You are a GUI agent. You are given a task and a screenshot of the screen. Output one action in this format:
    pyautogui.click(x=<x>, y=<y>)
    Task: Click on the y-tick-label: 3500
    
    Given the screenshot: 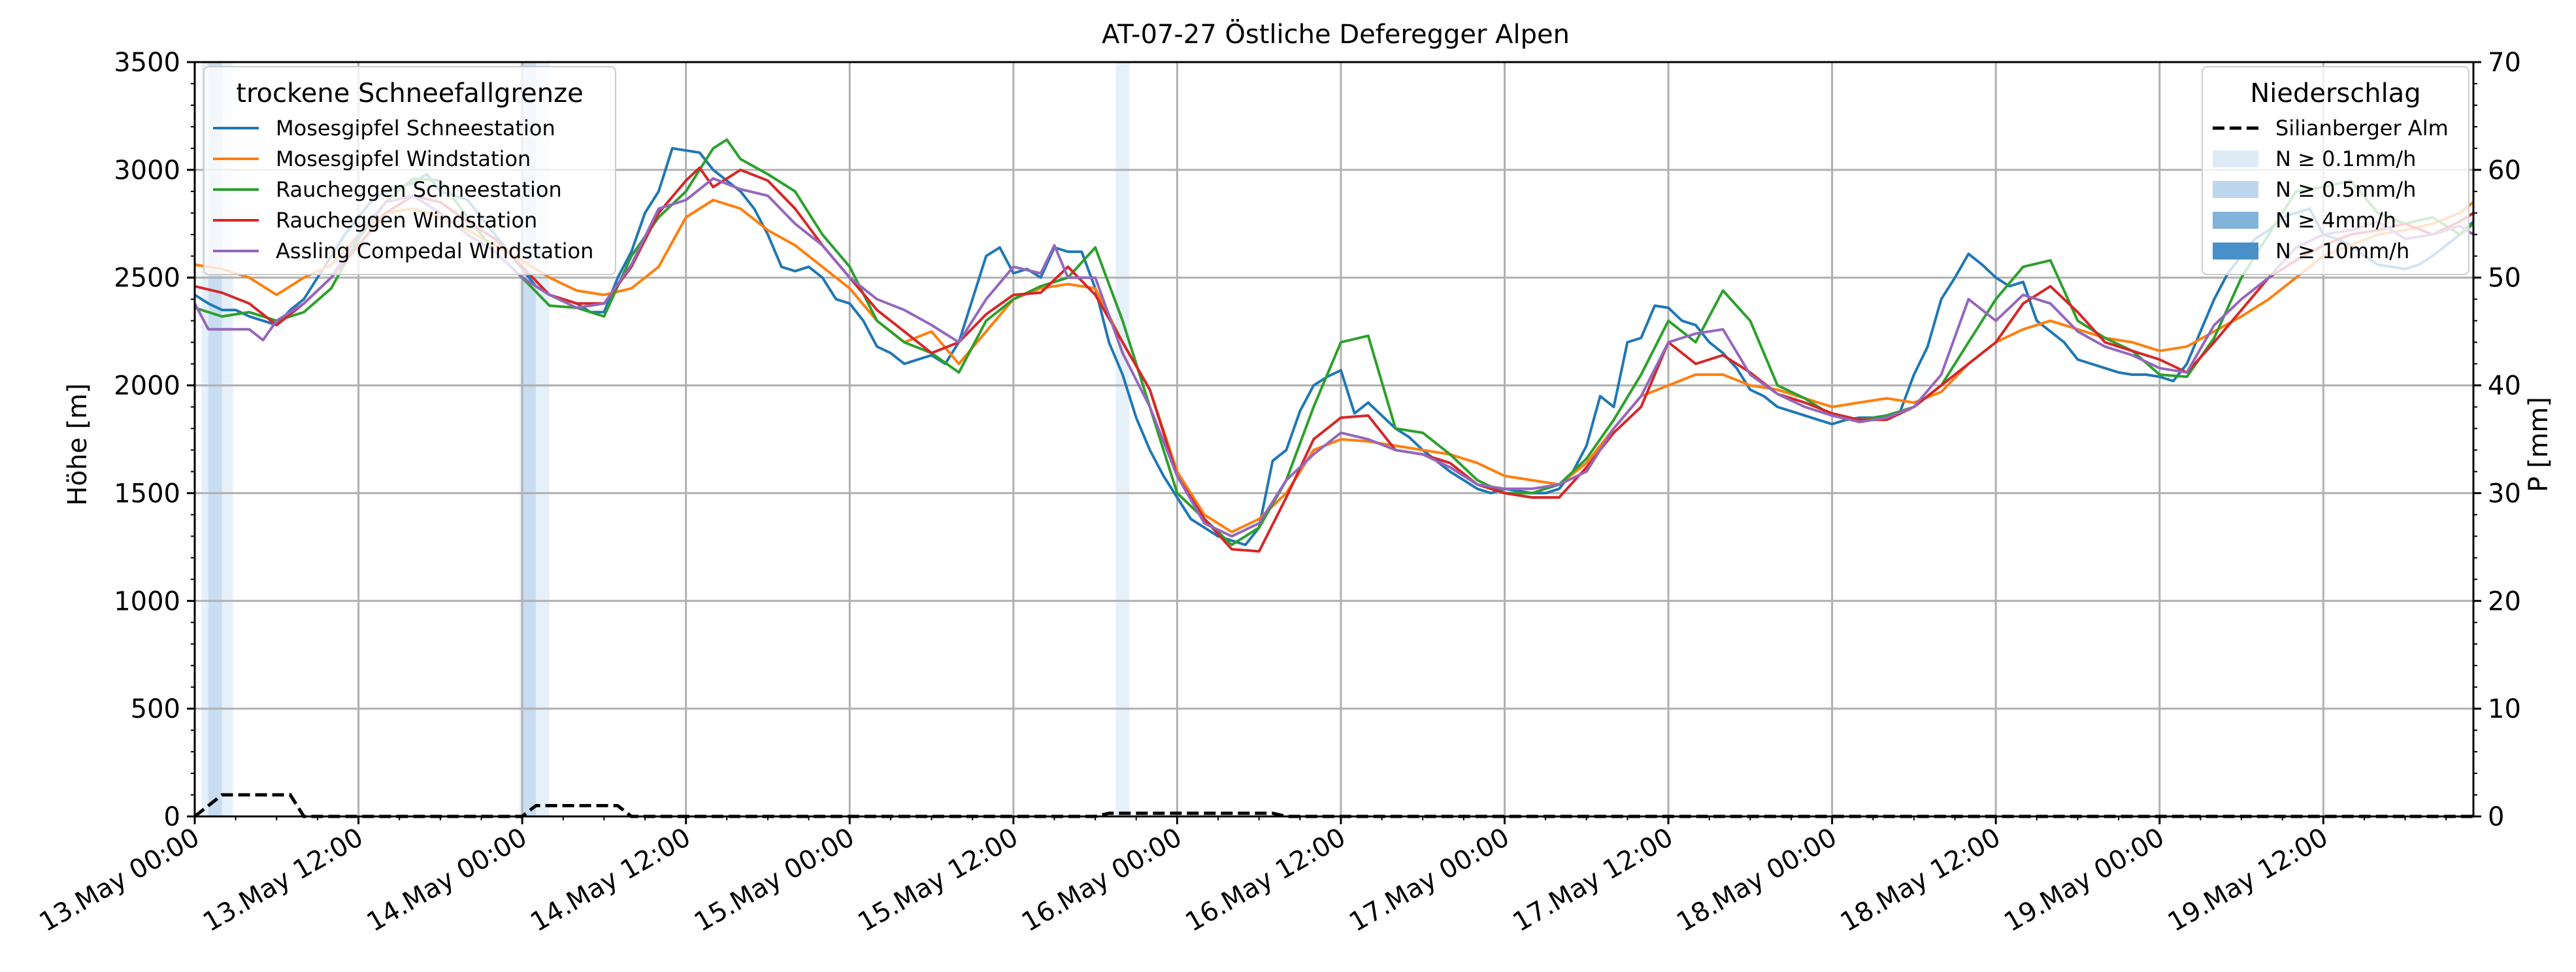 What is the action you would take?
    pyautogui.click(x=147, y=63)
    